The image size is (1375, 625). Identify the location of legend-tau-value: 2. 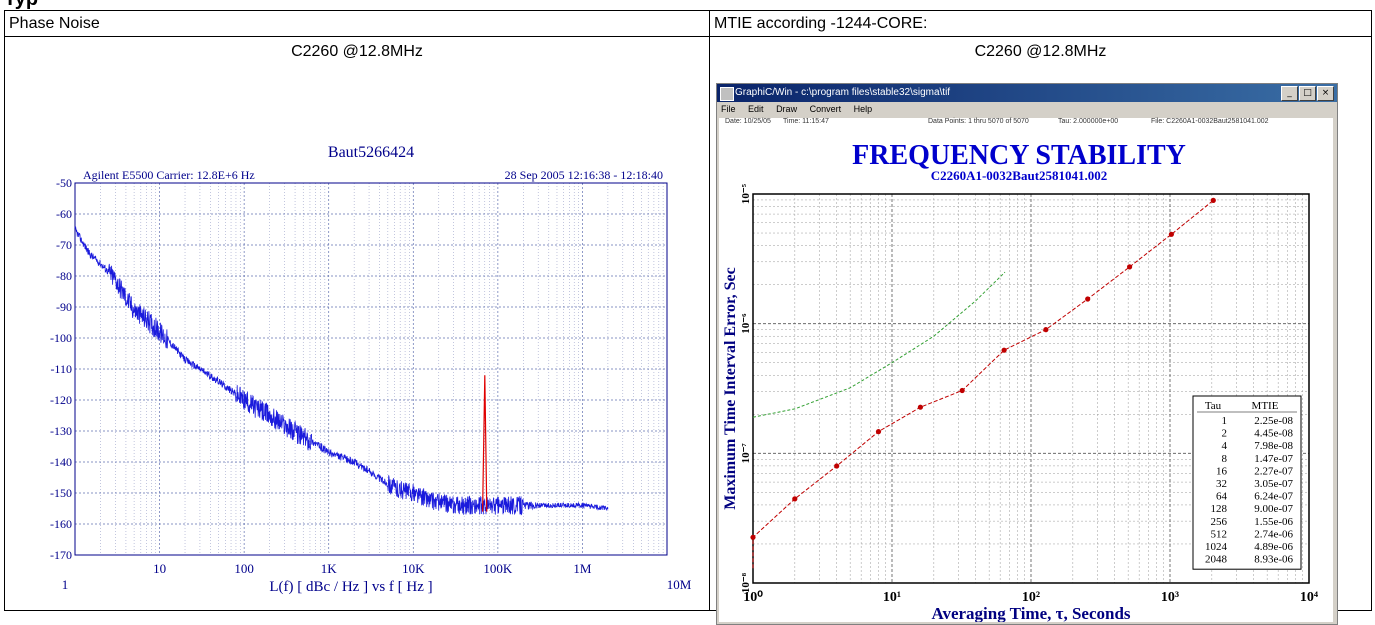
(1225, 434).